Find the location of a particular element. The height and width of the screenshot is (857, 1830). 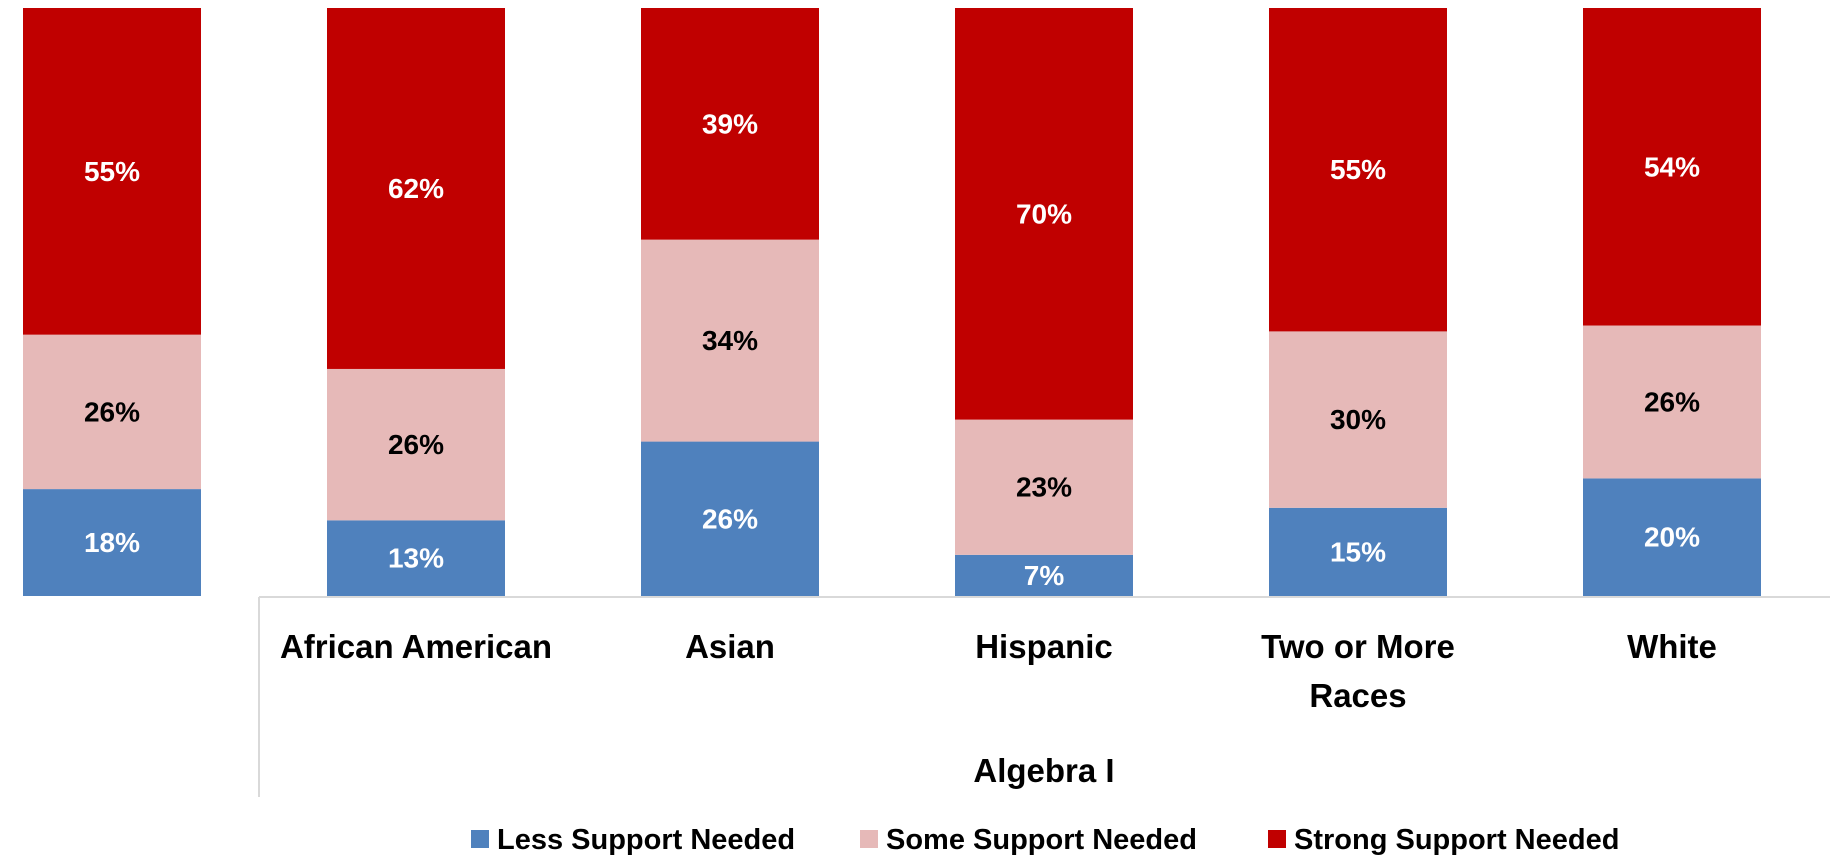

category-label: African American is located at coordinates (416, 646).